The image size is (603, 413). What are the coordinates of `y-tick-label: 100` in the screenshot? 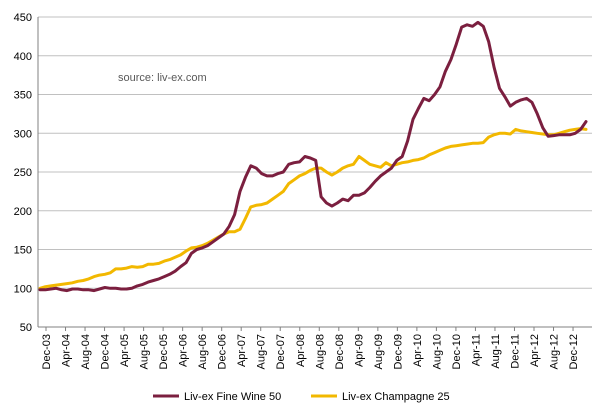 It's located at (23, 289).